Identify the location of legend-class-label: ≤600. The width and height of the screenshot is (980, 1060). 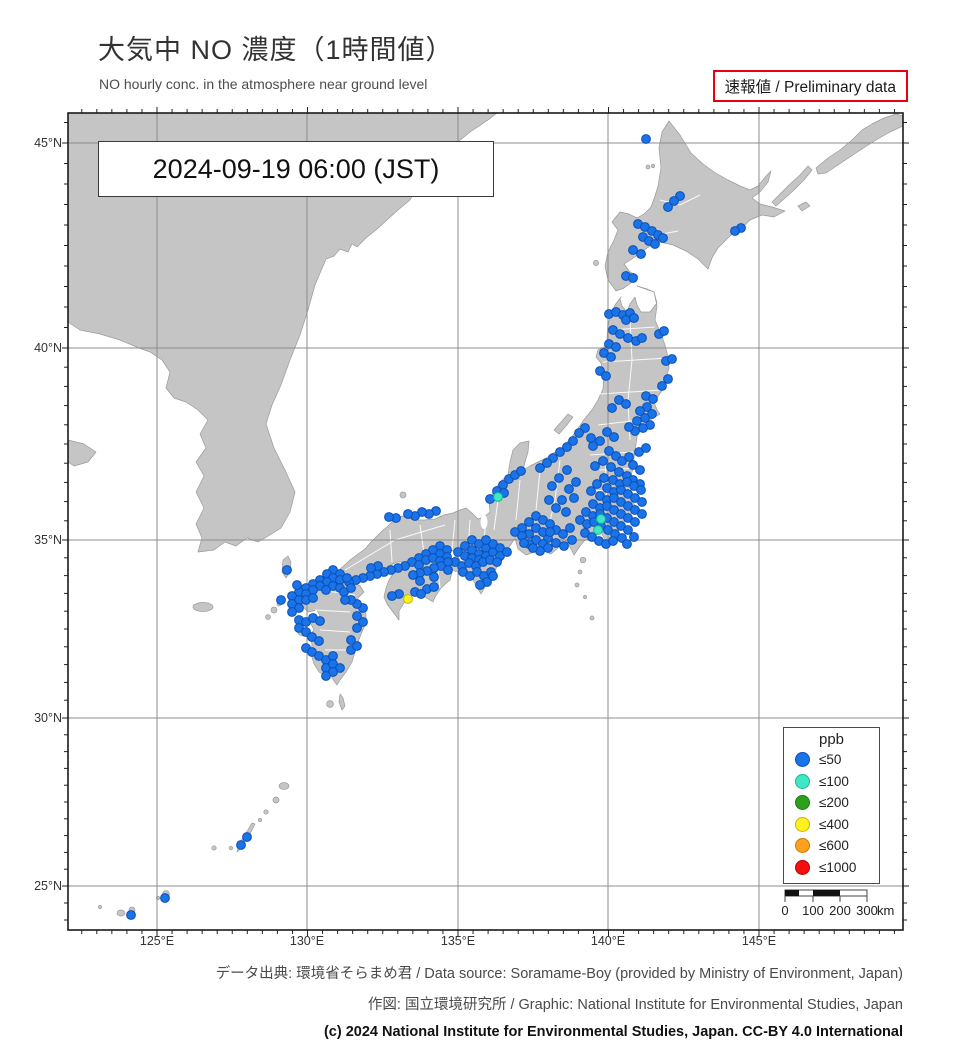
(834, 846).